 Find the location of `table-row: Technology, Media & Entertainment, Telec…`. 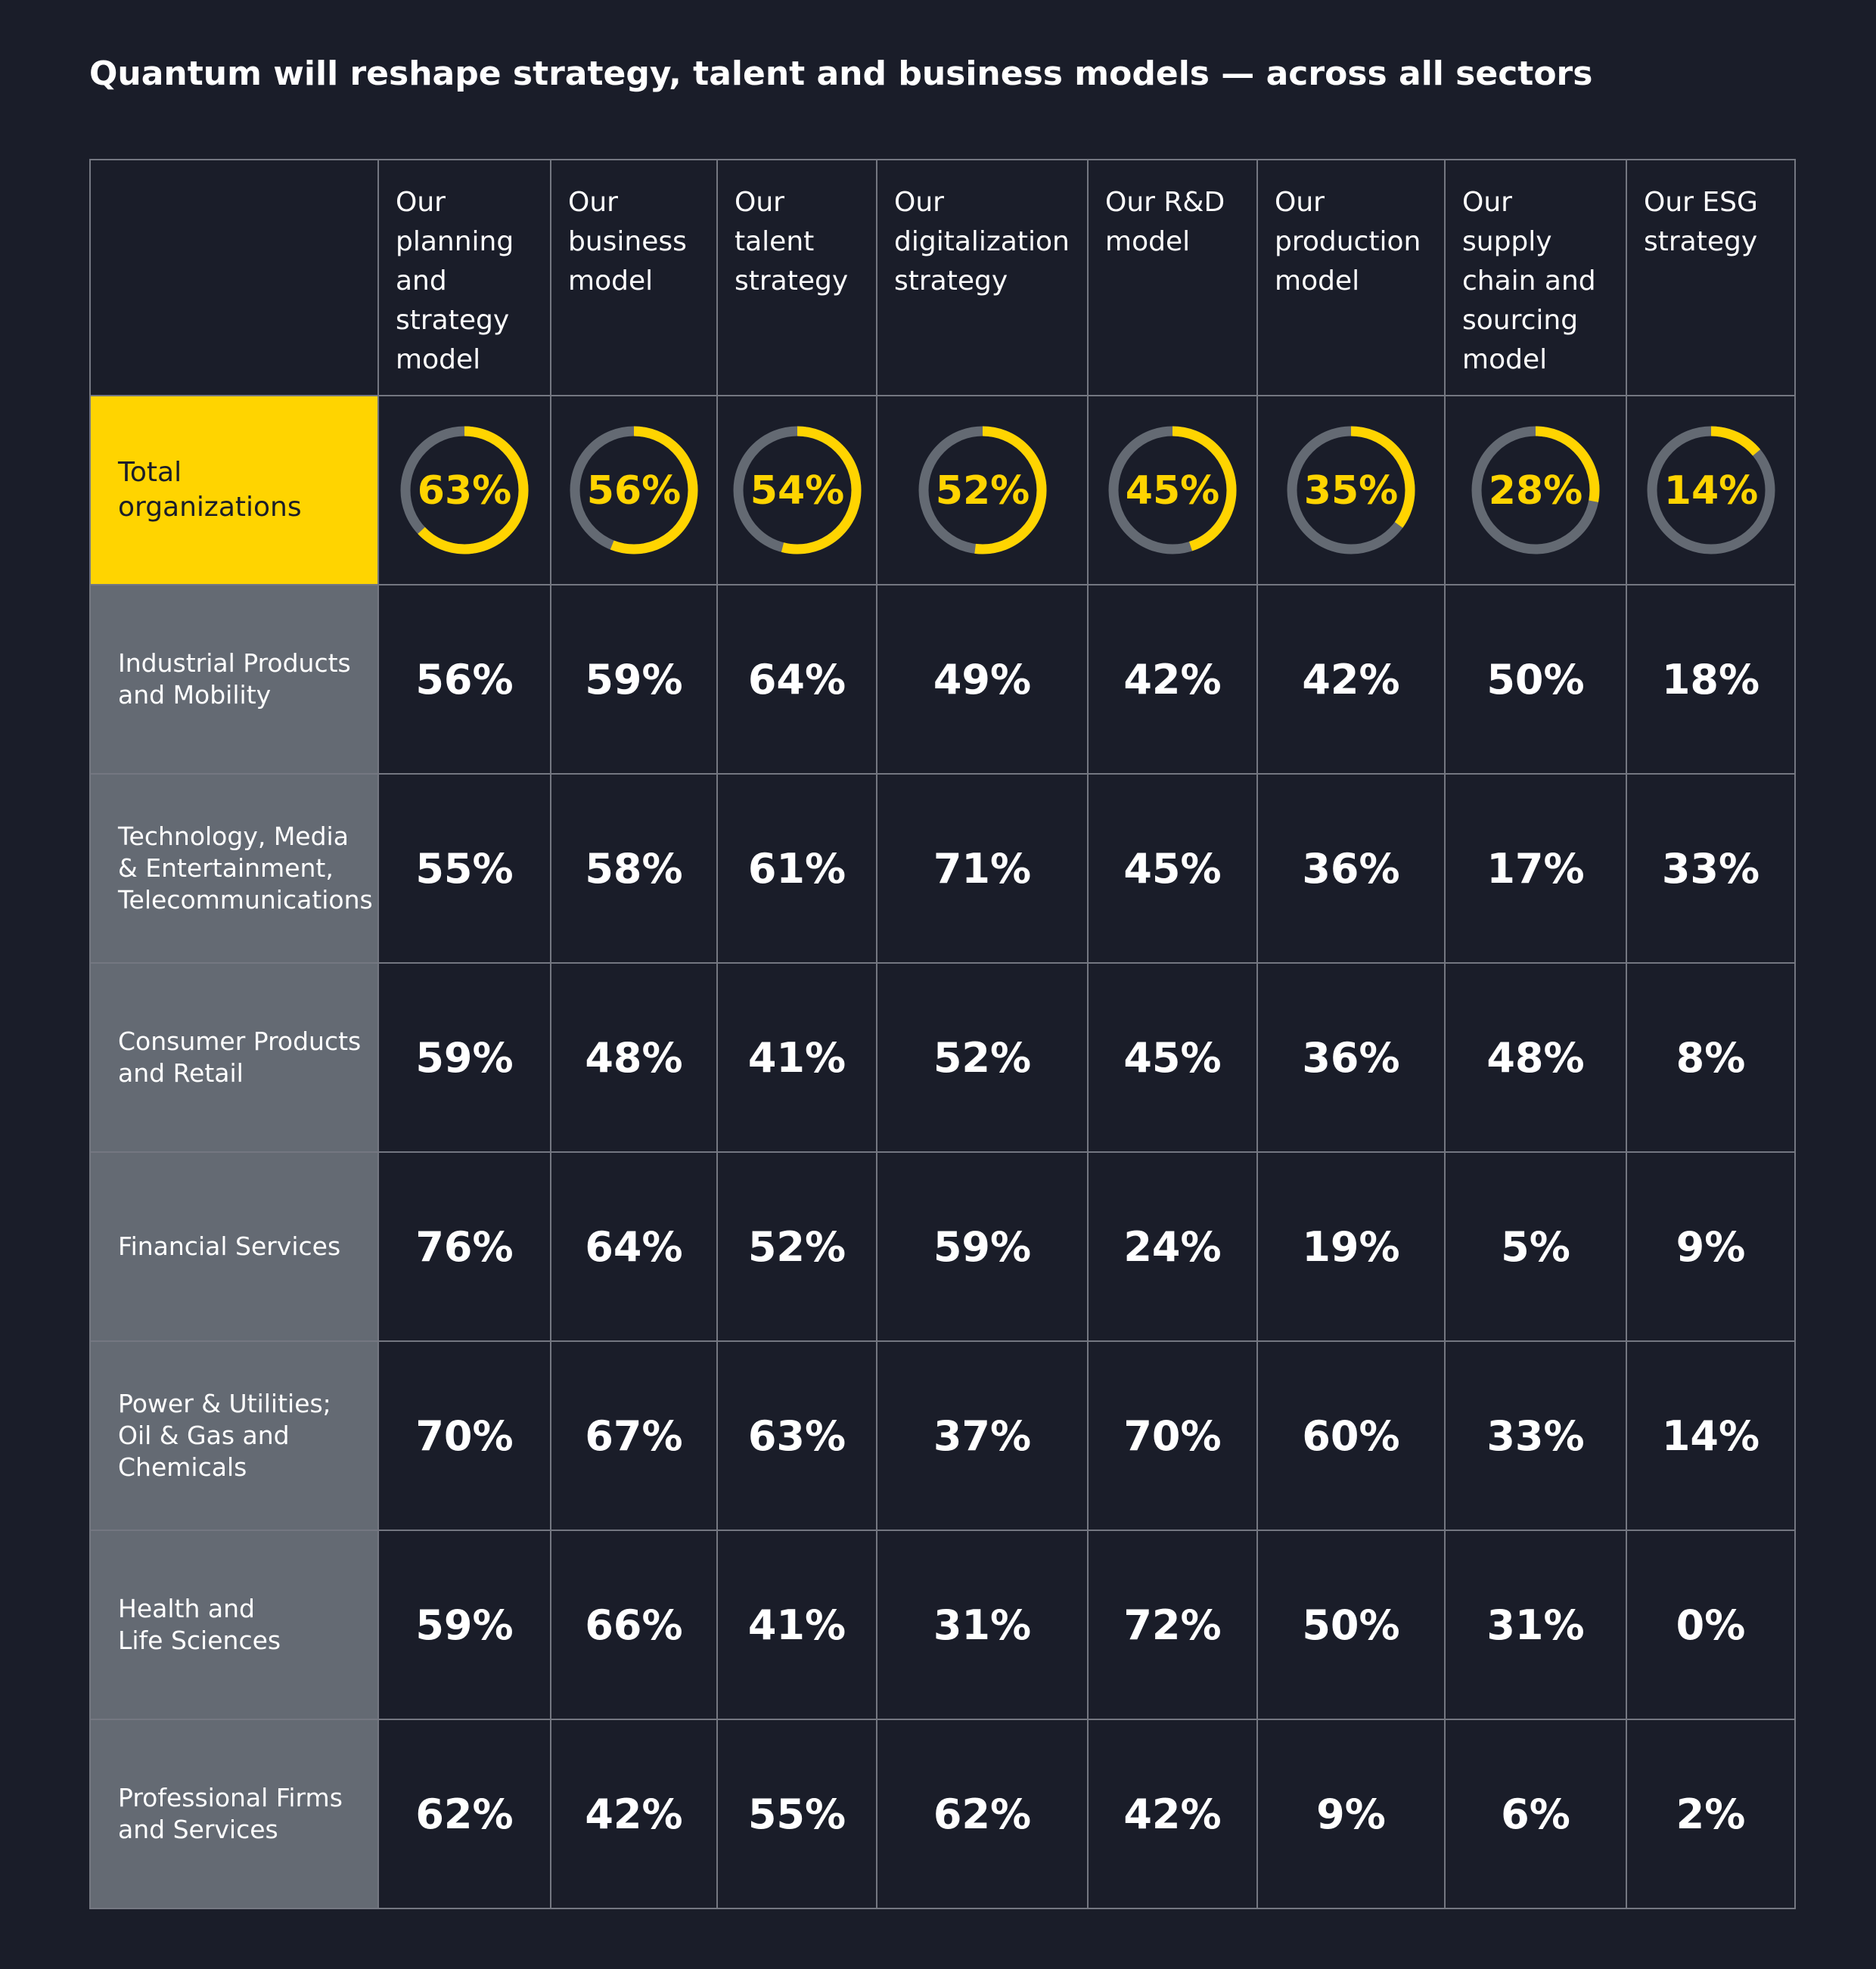

table-row: Technology, Media & Entertainment, Telec… is located at coordinates (943, 868).